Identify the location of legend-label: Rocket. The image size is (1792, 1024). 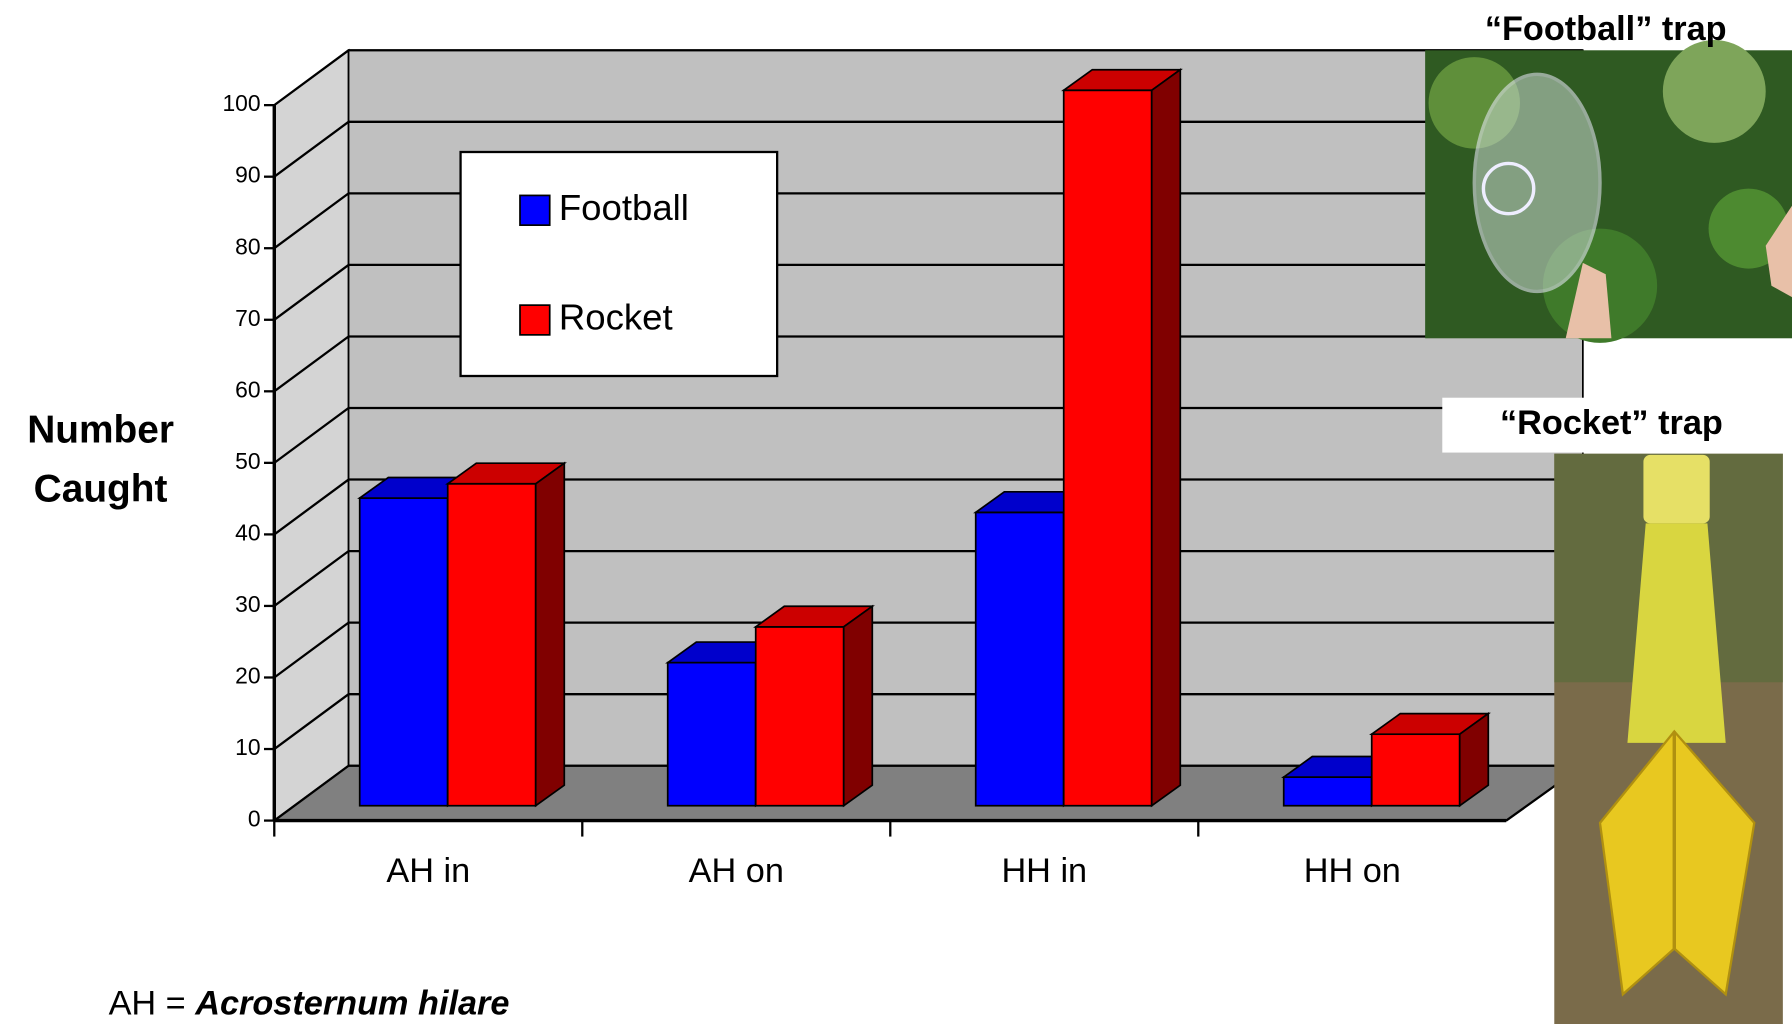
(616, 317).